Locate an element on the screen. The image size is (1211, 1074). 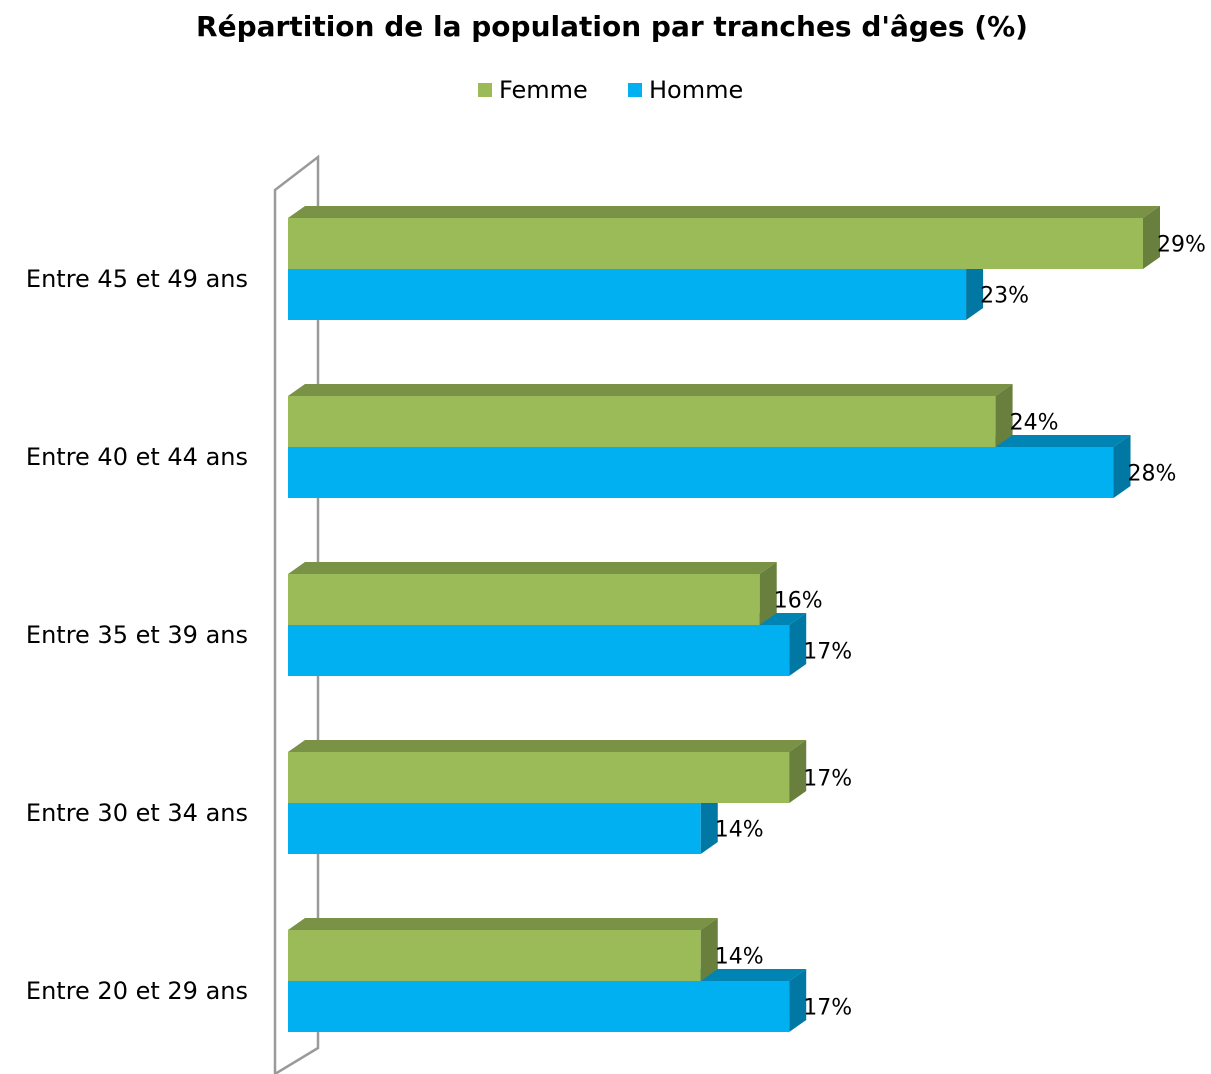
back-wall is located at coordinates (296, 614).